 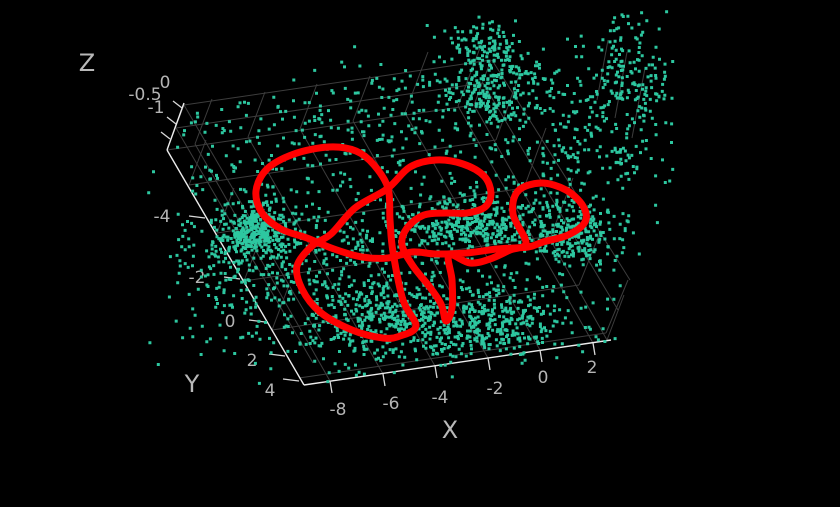 What do you see at coordinates (156, 108) in the screenshot?
I see `z-tick-label: -1` at bounding box center [156, 108].